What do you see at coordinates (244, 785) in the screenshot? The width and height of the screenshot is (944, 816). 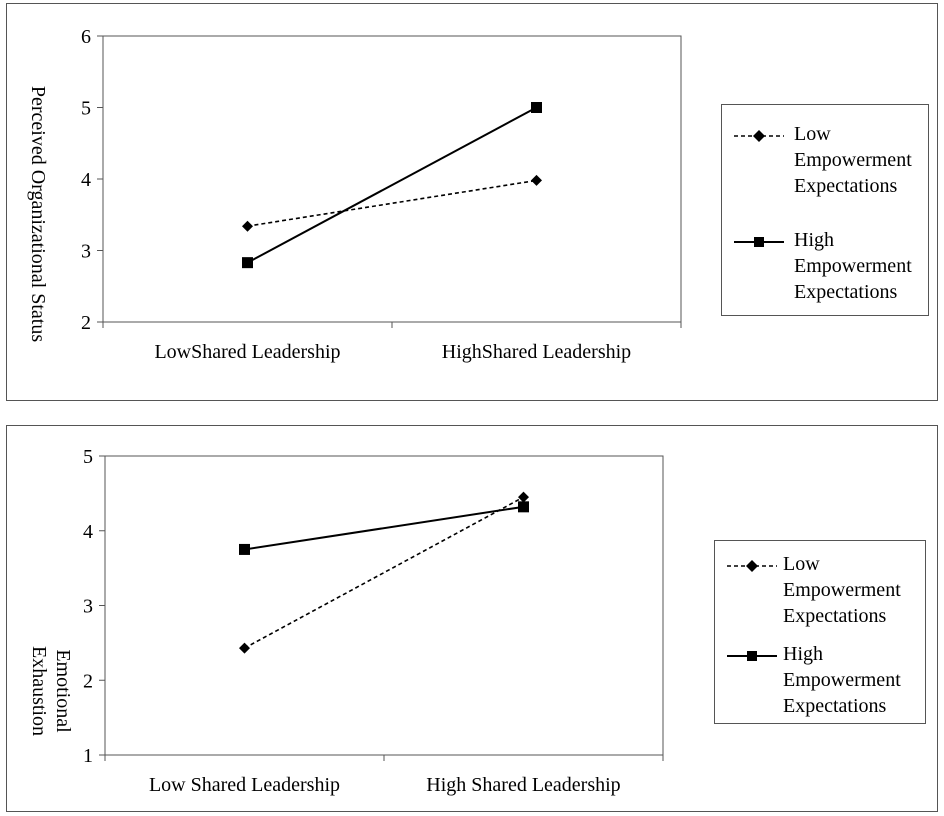 I see `x-tick-label: Low Shared Leadership` at bounding box center [244, 785].